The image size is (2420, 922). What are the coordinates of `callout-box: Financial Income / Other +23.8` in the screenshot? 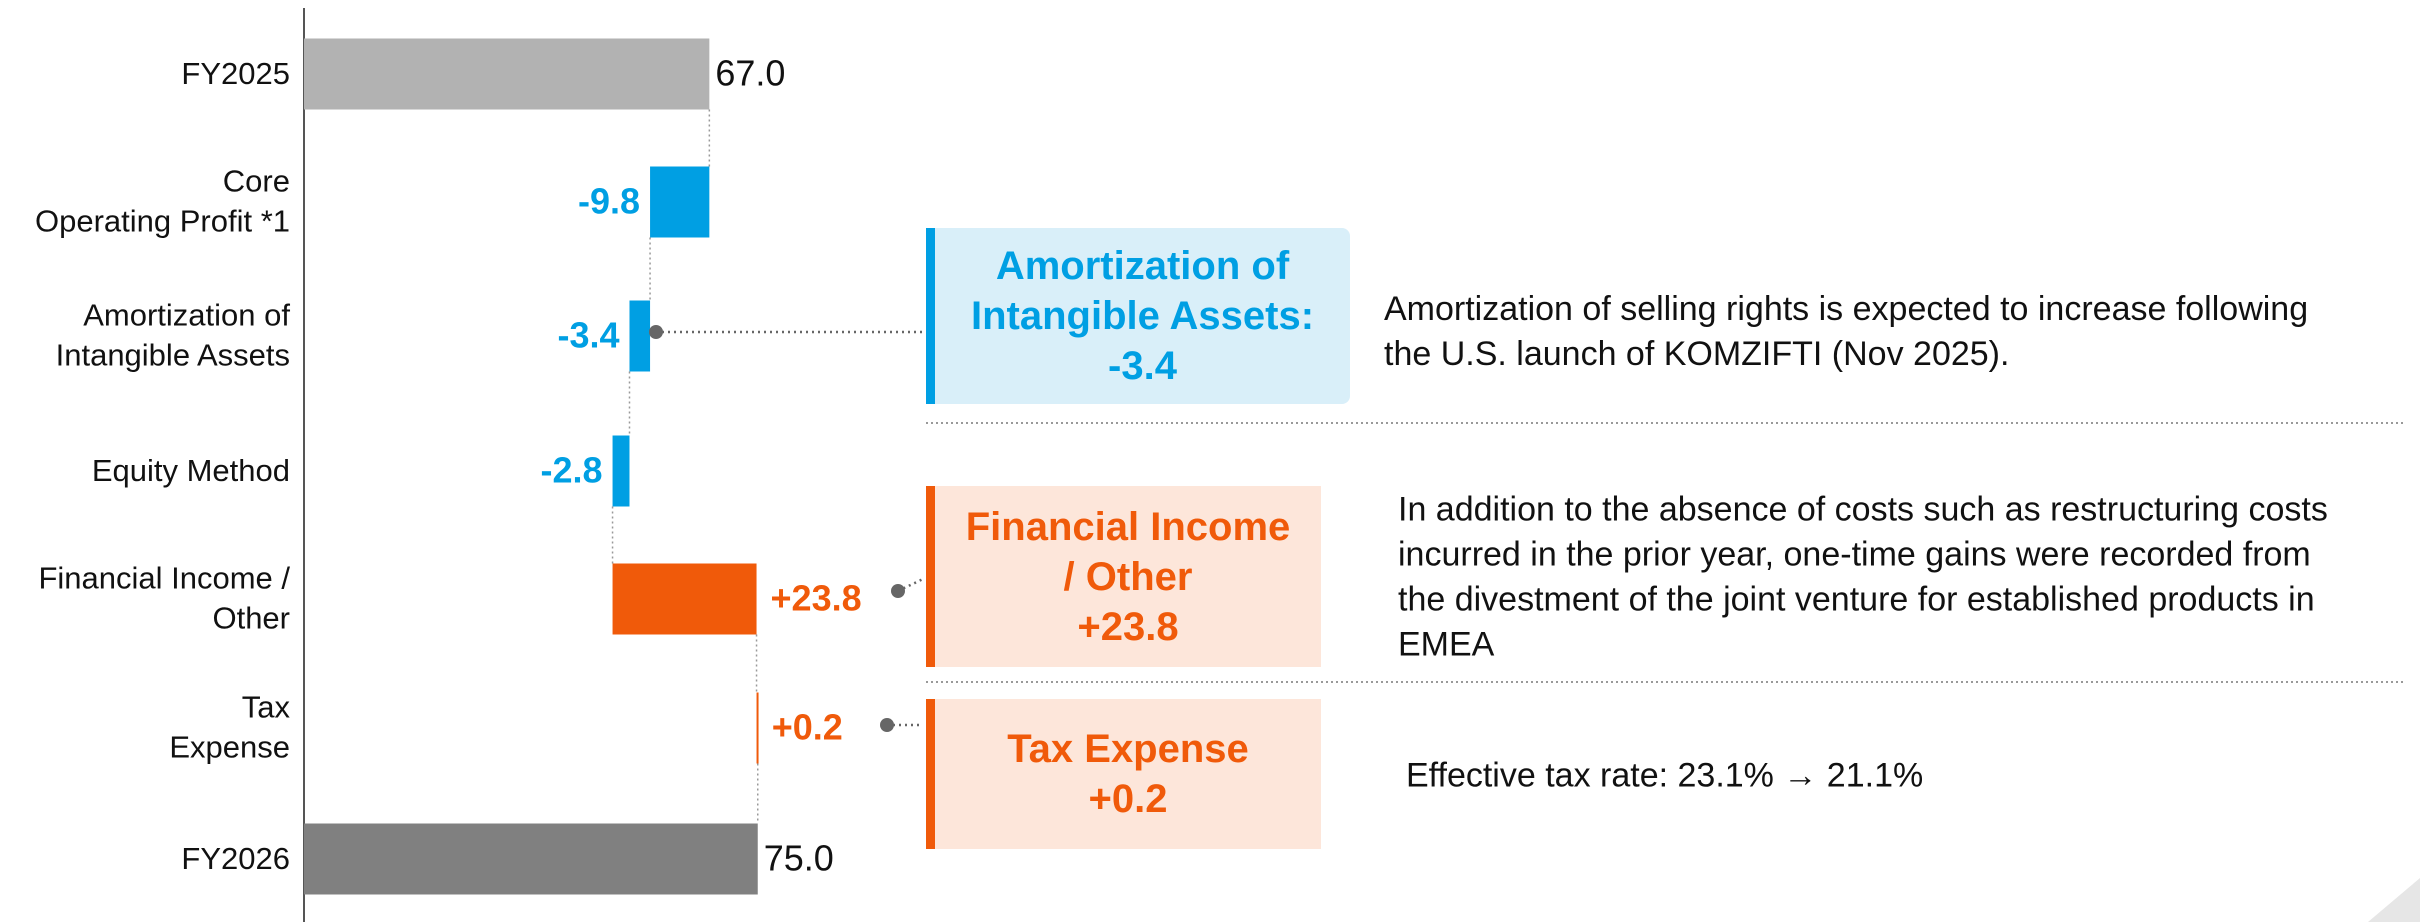 It's located at (1123, 576).